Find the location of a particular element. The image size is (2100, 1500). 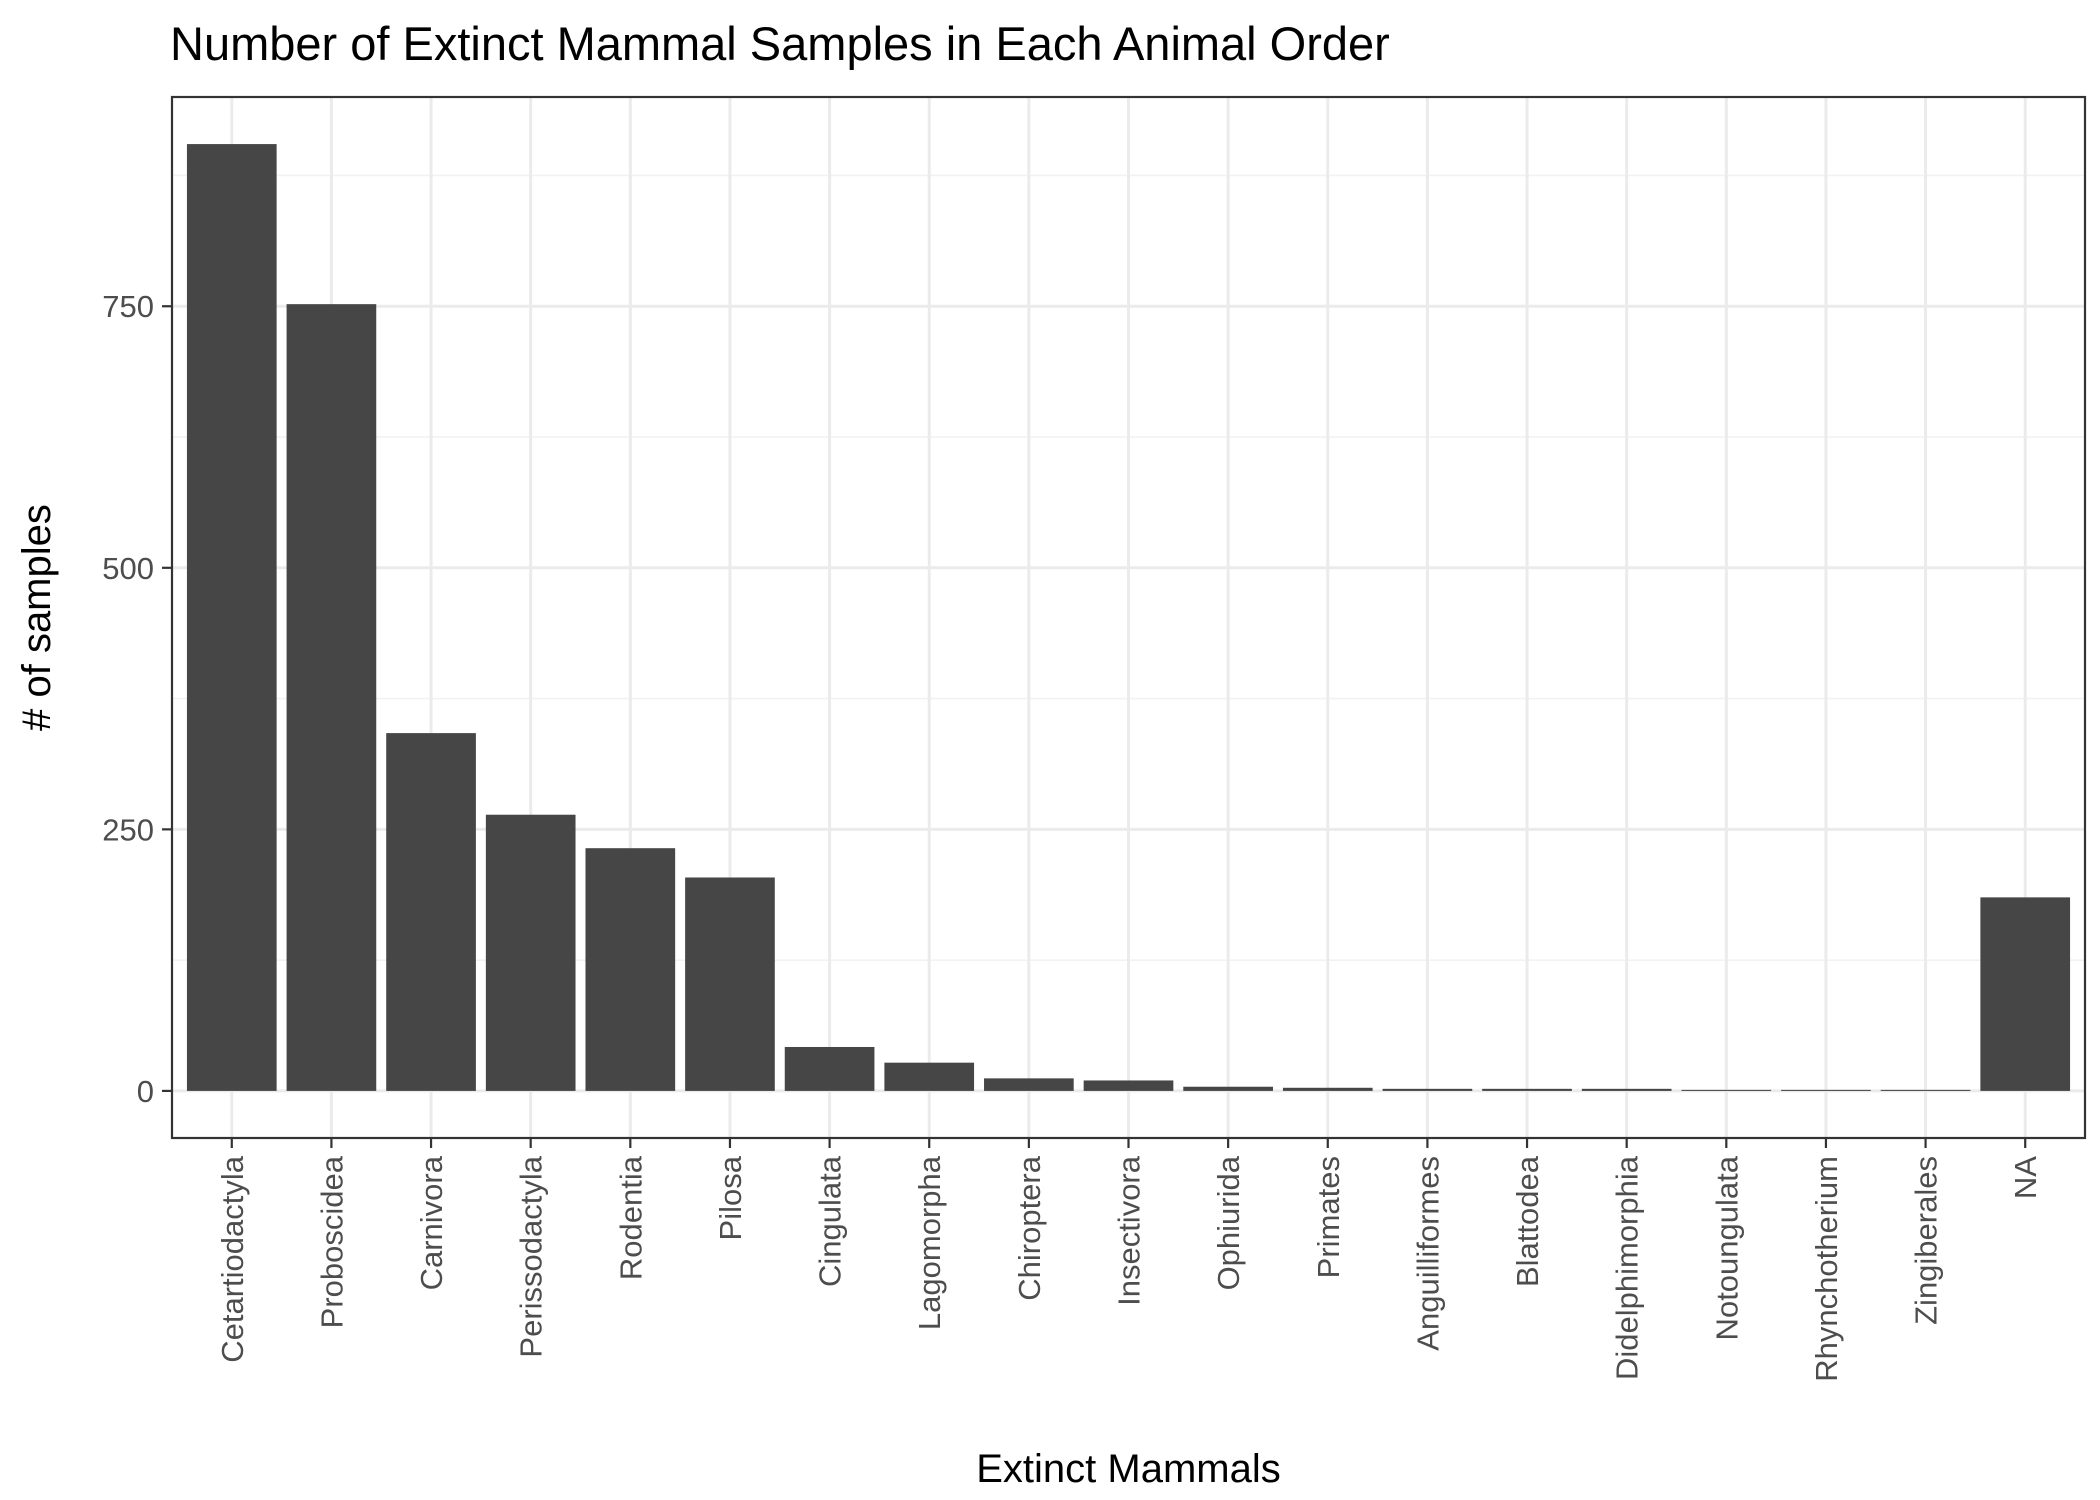

x-tick-label: Didelphimorphia is located at coordinates (1627, 1267).